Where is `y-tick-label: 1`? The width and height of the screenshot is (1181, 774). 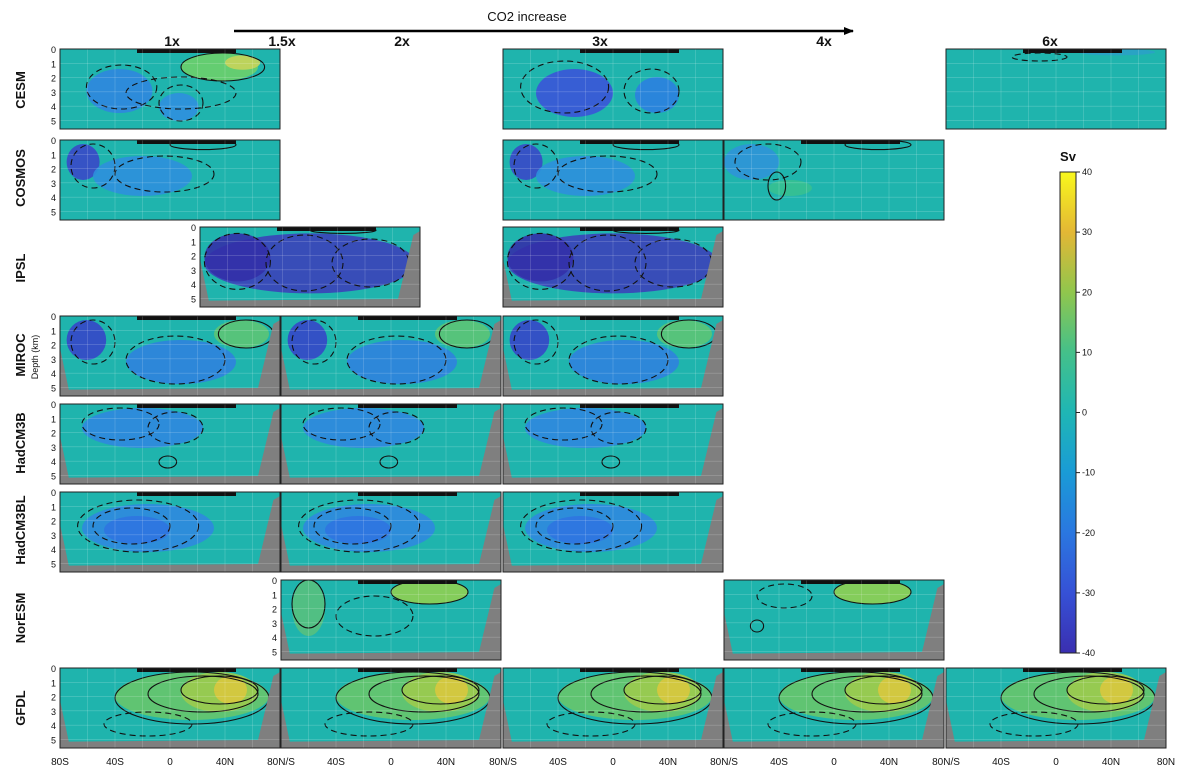
y-tick-label: 1 is located at coordinates (53, 155).